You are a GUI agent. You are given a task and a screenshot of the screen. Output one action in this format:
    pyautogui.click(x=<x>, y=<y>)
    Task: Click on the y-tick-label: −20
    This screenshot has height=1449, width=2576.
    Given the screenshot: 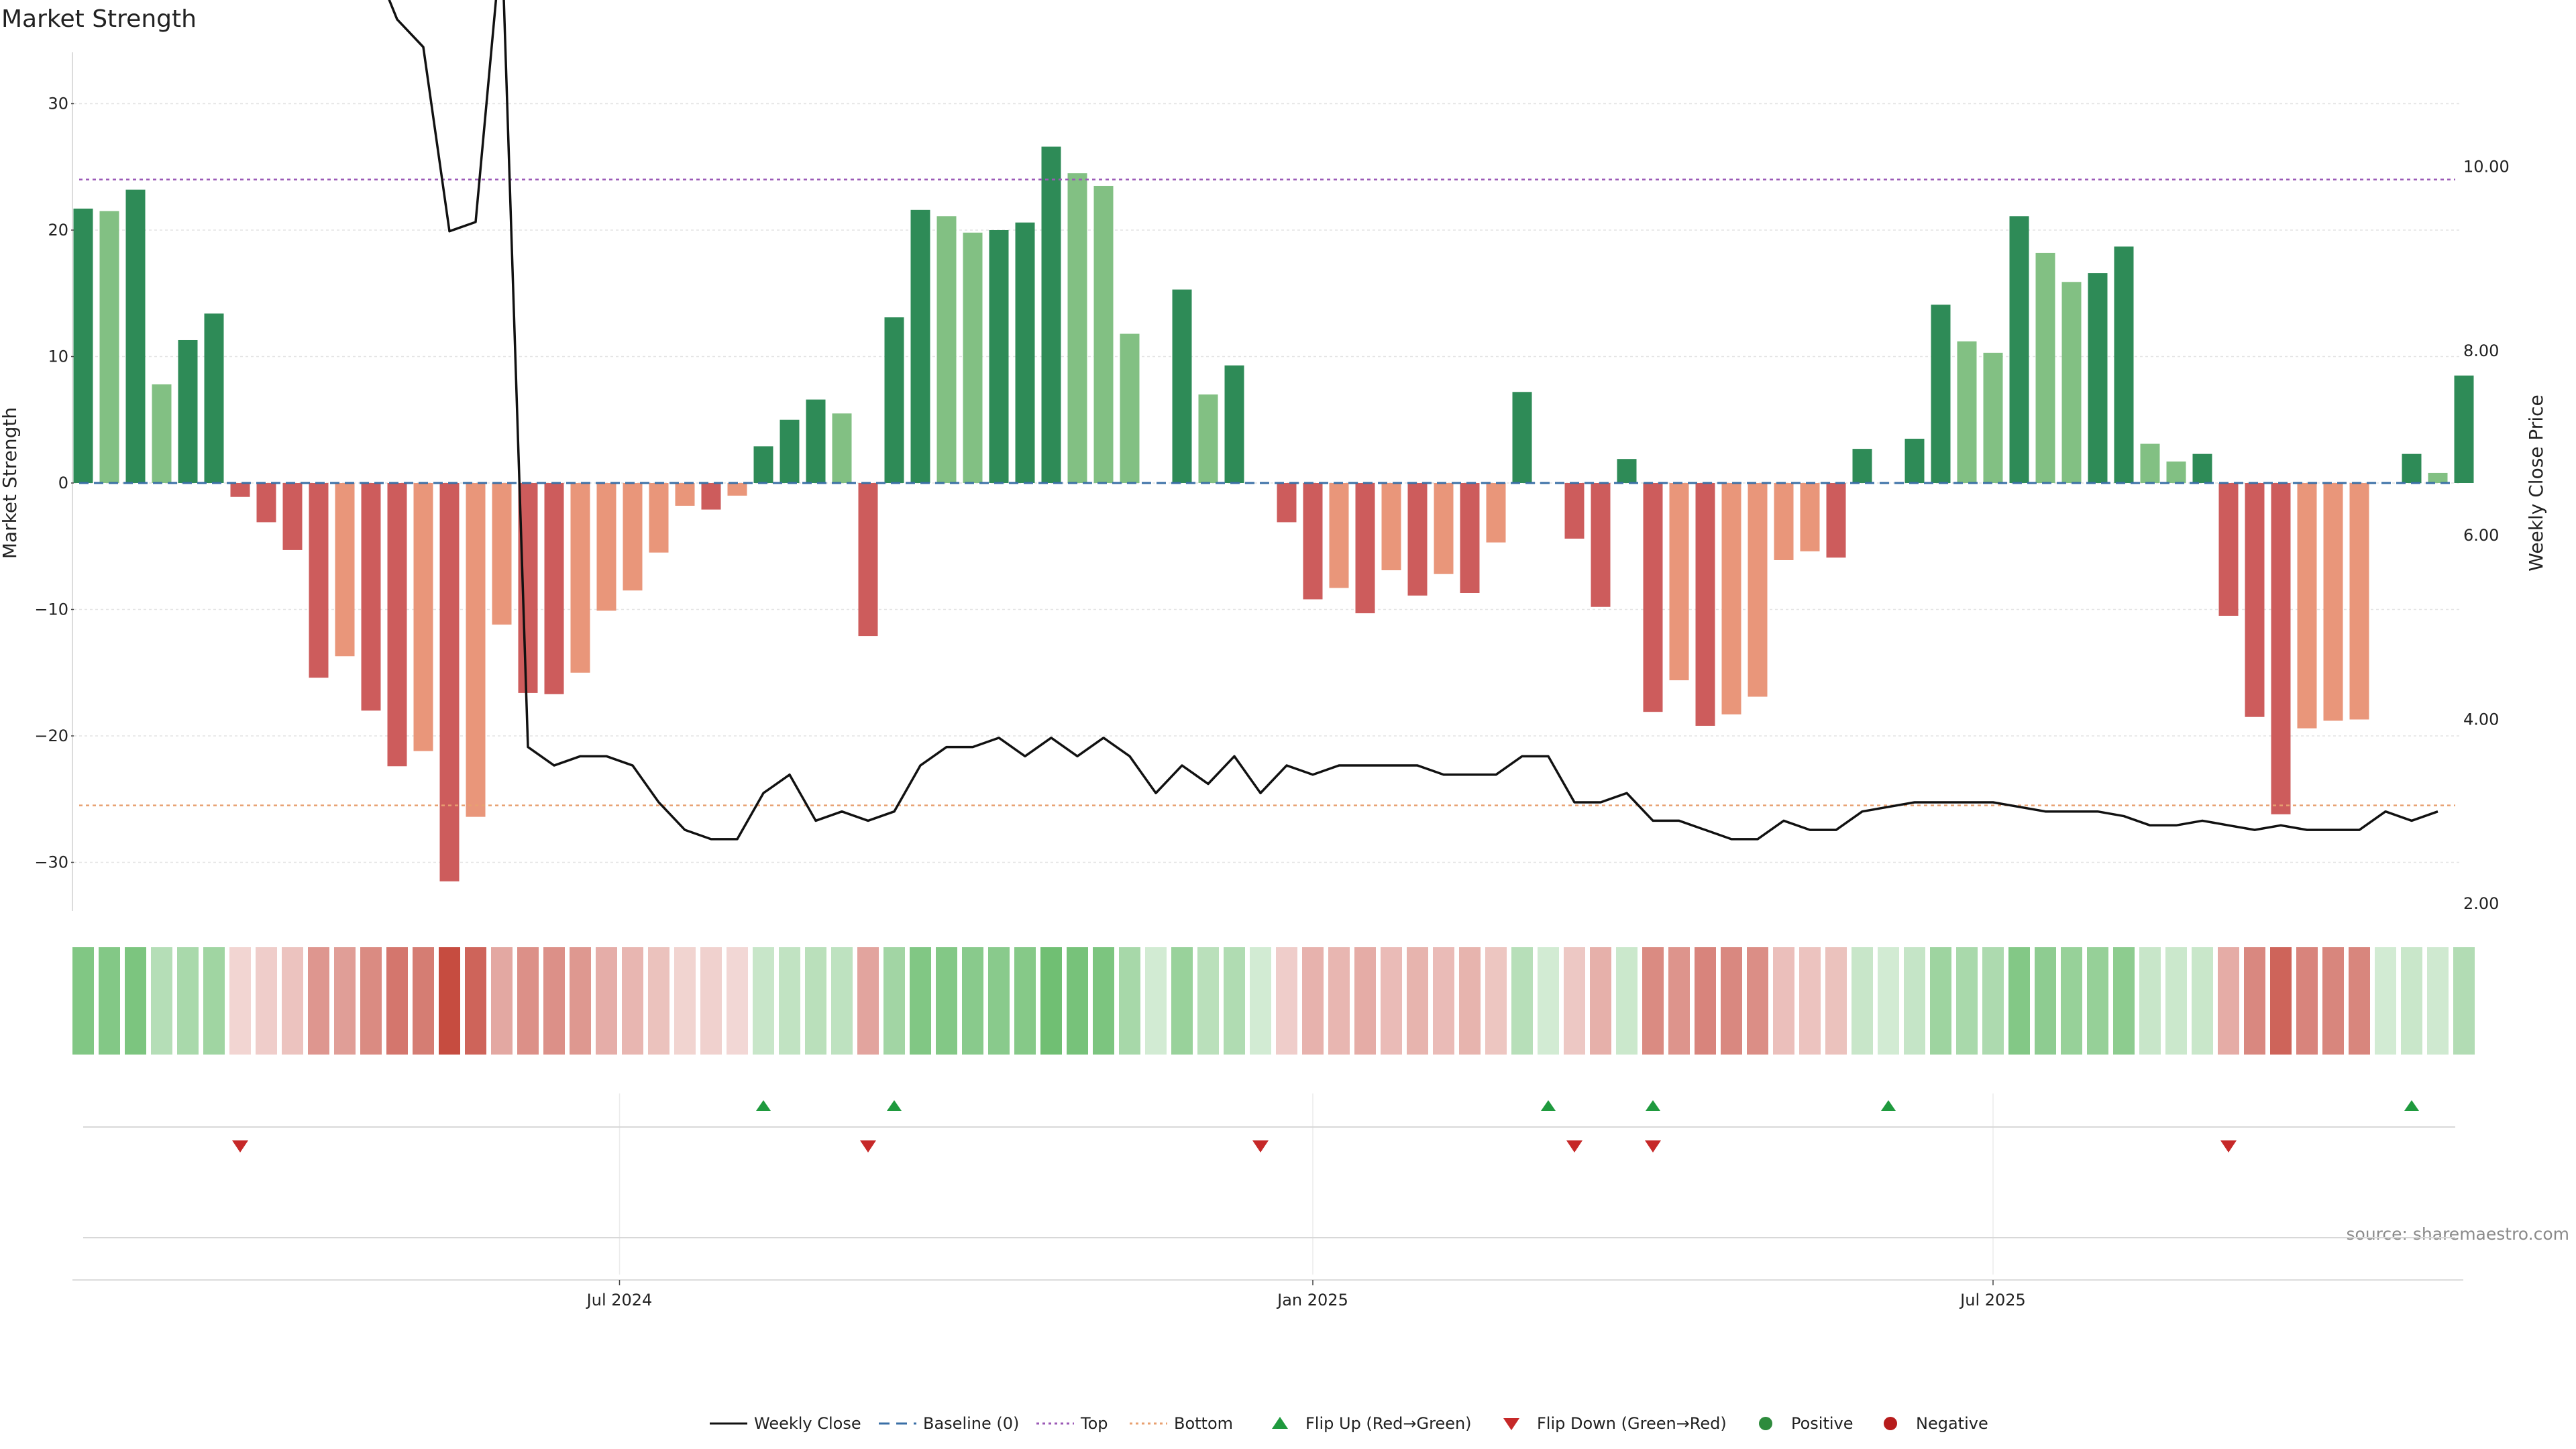 What is the action you would take?
    pyautogui.click(x=51, y=736)
    